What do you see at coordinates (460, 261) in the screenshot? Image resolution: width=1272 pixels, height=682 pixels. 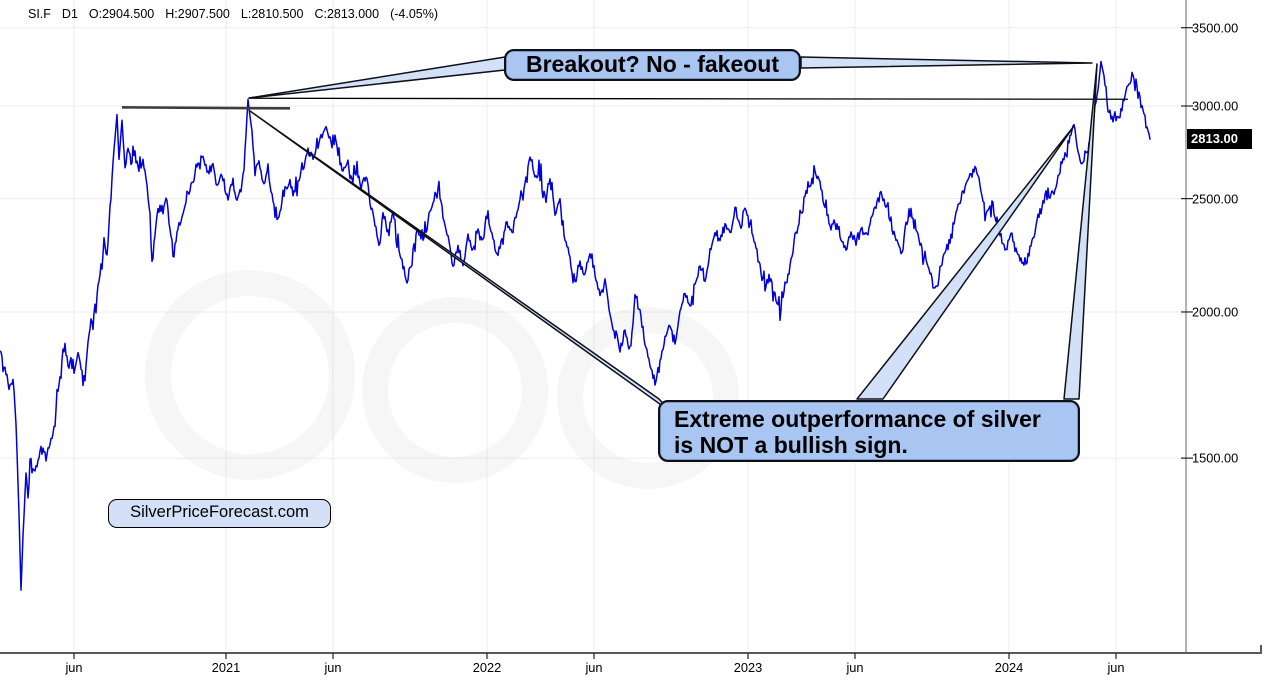 I see `outperf-to-2021-peak` at bounding box center [460, 261].